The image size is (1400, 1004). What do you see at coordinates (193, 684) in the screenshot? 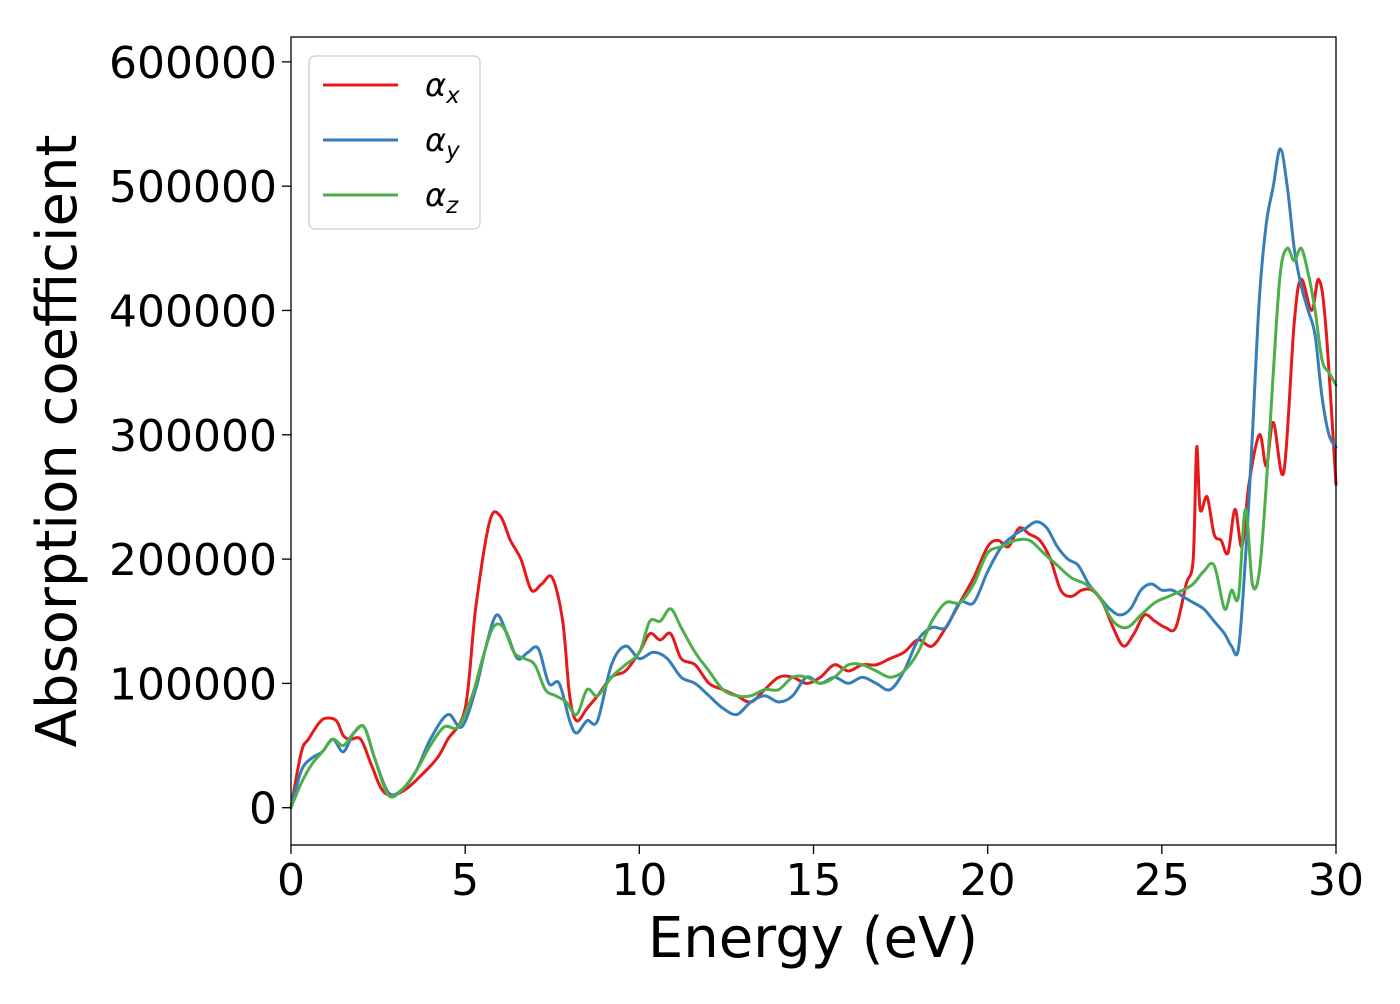
I see `y-tick-label: 100000` at bounding box center [193, 684].